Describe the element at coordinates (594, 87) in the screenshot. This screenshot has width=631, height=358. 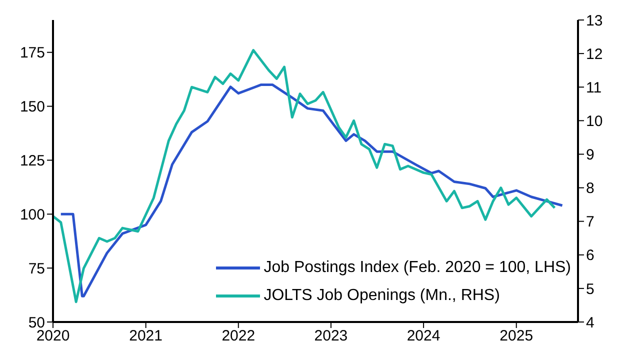
I see `y2-tick-label: 11` at that location.